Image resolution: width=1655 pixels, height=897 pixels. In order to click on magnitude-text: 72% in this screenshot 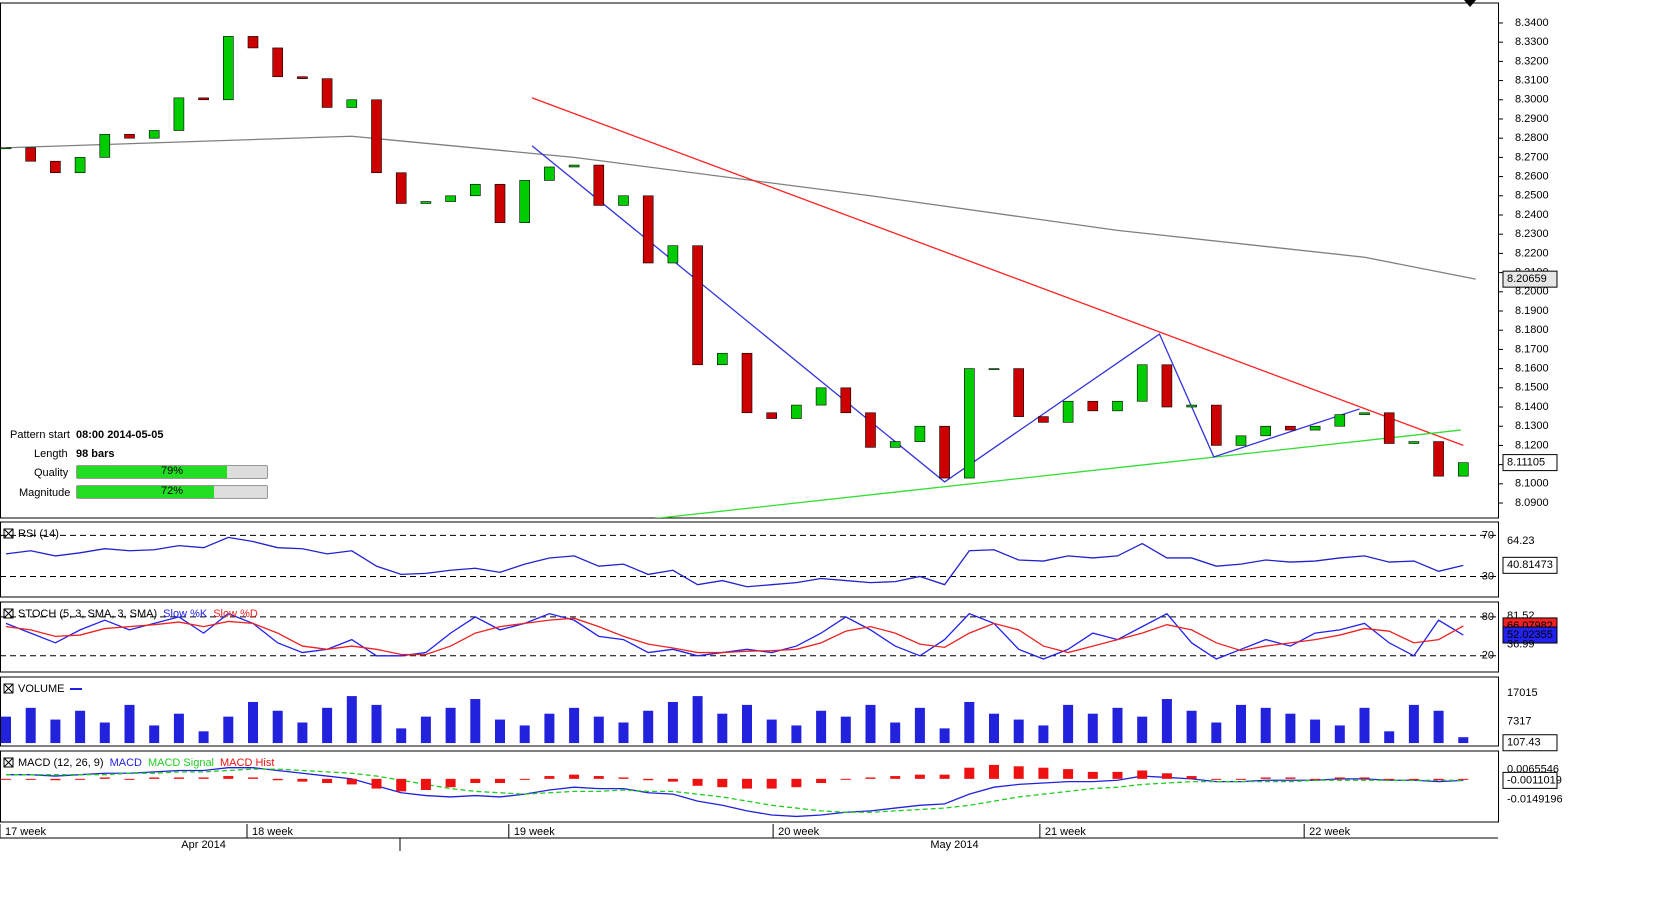, I will do `click(172, 491)`.